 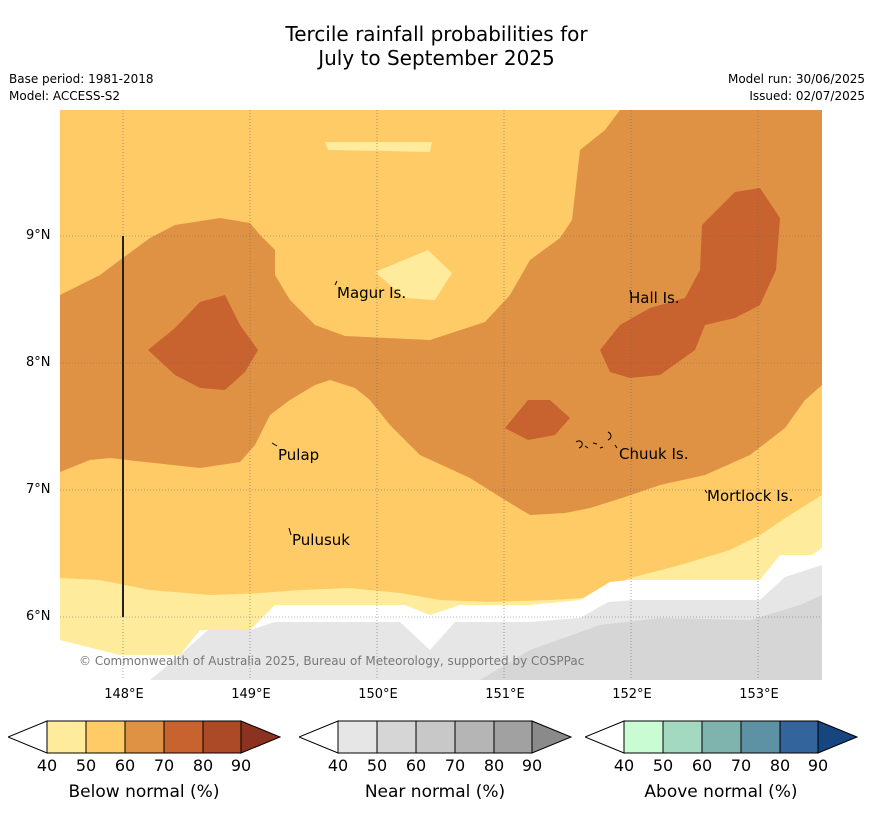 I want to click on legend-below-tick: 70, so click(x=164, y=765).